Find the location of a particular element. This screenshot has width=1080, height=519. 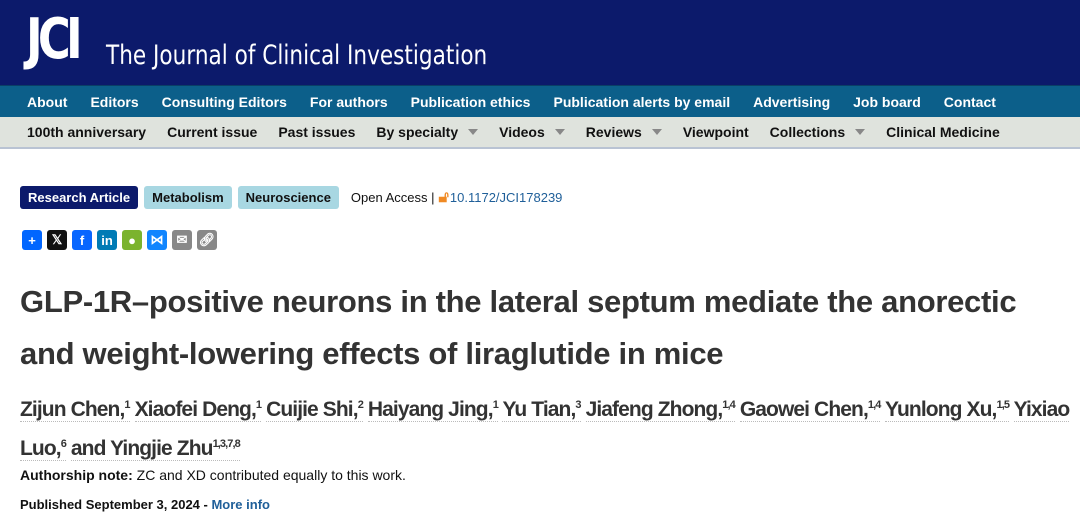

author: Jiafeng Zhong,1,4 is located at coordinates (660, 410).